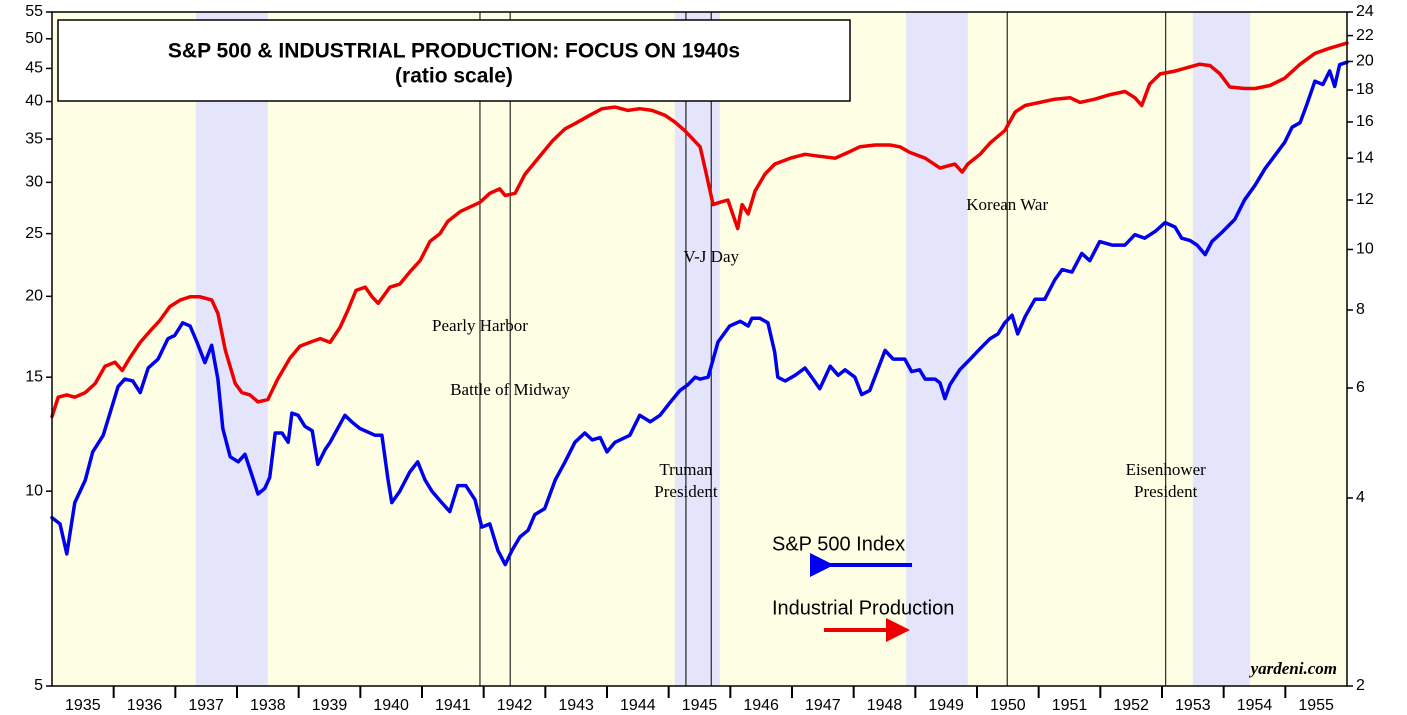 The height and width of the screenshot is (715, 1407). Describe the element at coordinates (1365, 249) in the screenshot. I see `y2-tick-label: 10` at that location.